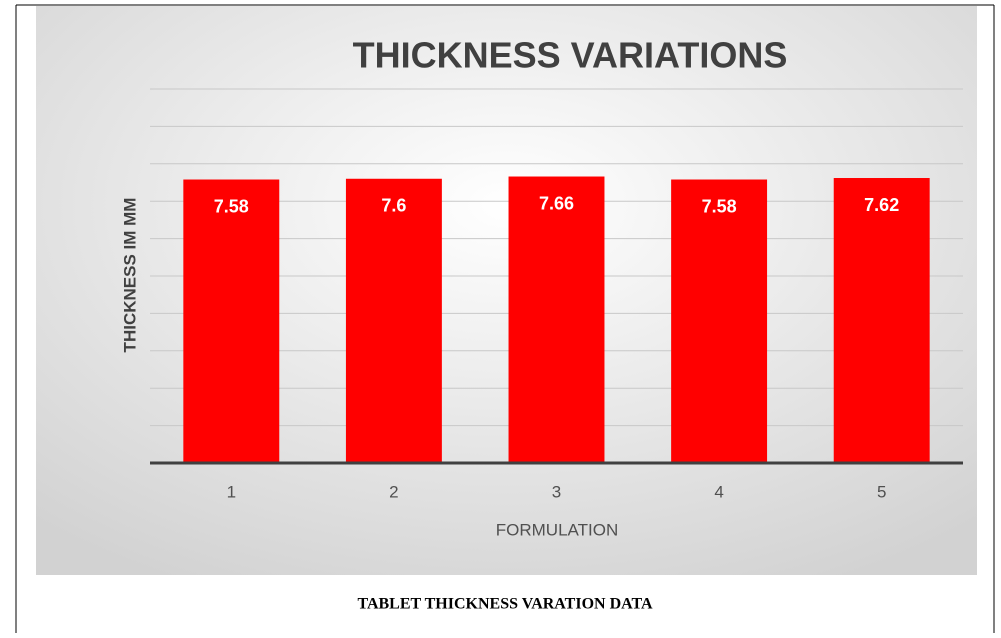 The height and width of the screenshot is (638, 1001). Describe the element at coordinates (557, 529) in the screenshot. I see `x-axis-title: FORMULATION` at that location.